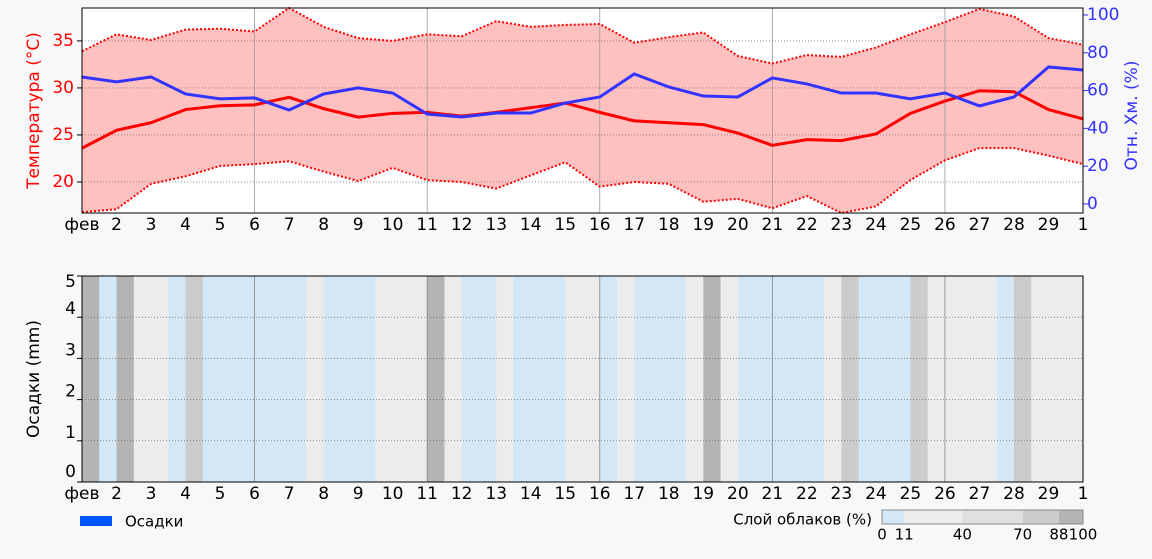  I want to click on legend-label: Осадки, so click(154, 522).